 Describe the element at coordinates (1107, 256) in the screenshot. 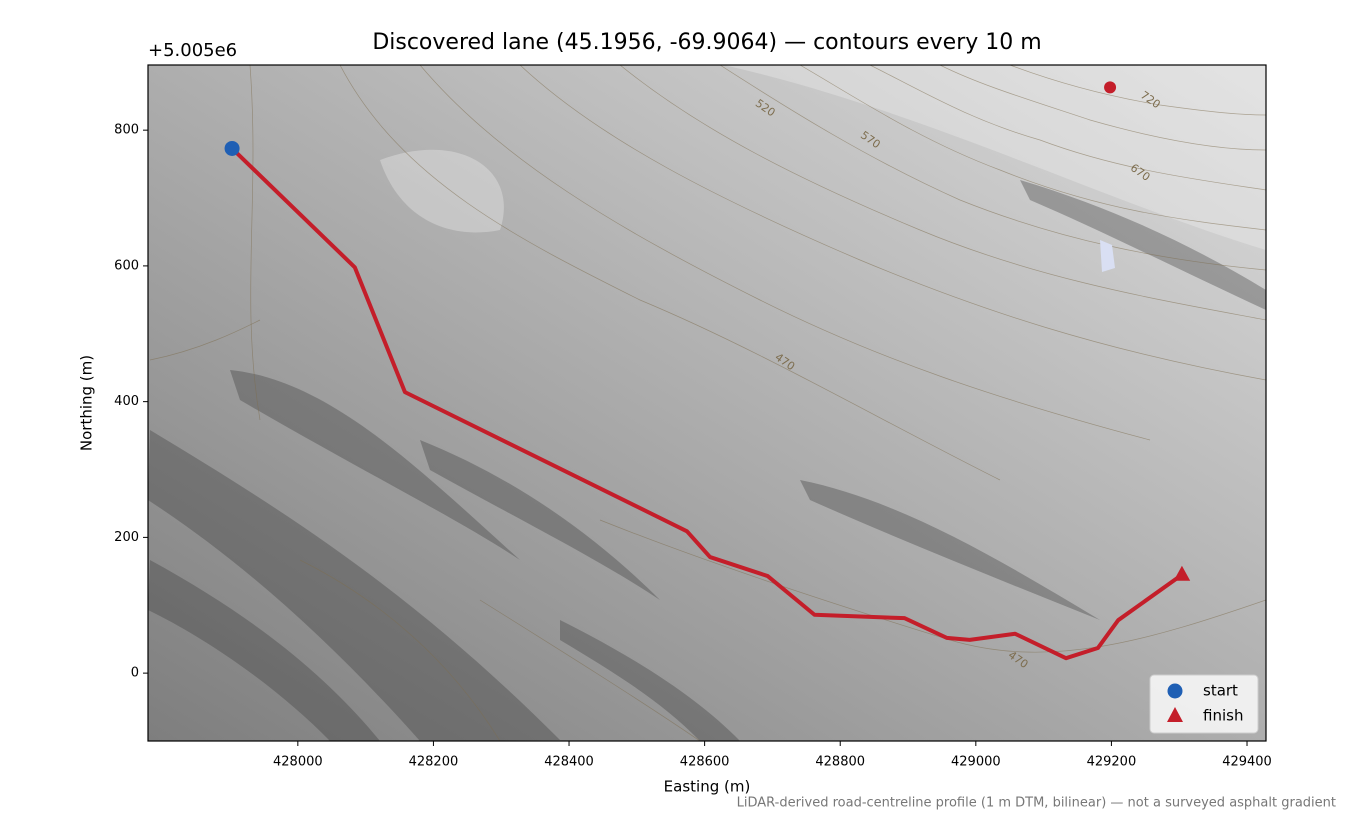

I see `water` at that location.